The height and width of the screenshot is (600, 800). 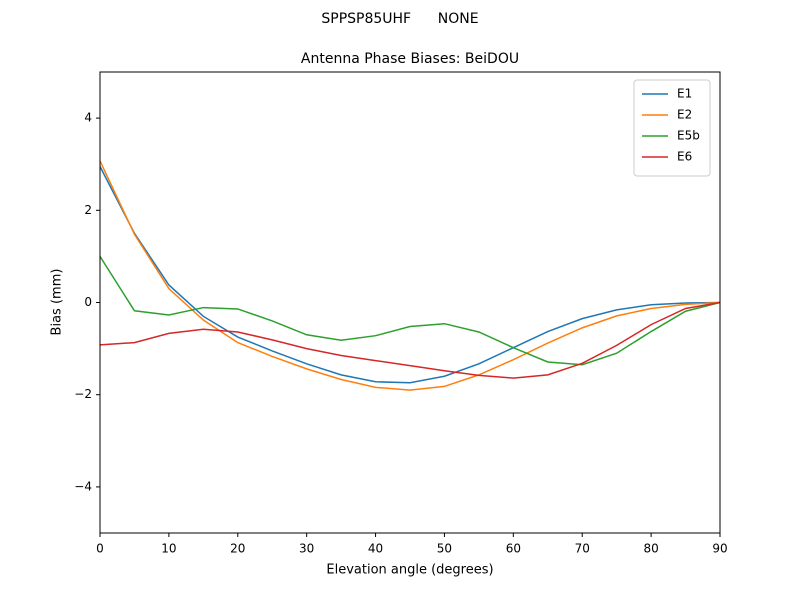 What do you see at coordinates (650, 549) in the screenshot?
I see `x-tick-label: 80` at bounding box center [650, 549].